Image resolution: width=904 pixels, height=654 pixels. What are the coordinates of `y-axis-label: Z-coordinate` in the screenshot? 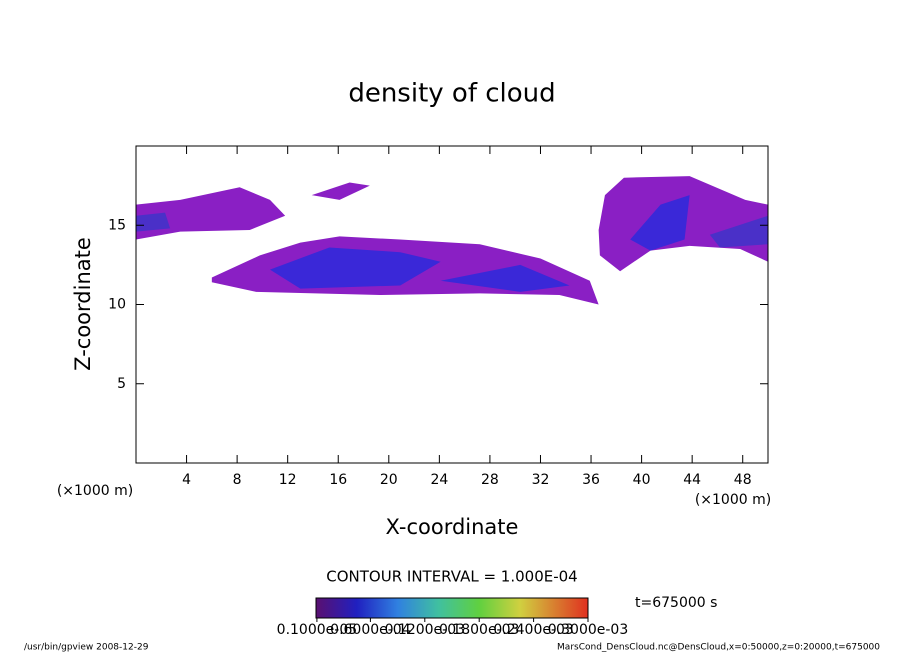 It's located at (83, 304).